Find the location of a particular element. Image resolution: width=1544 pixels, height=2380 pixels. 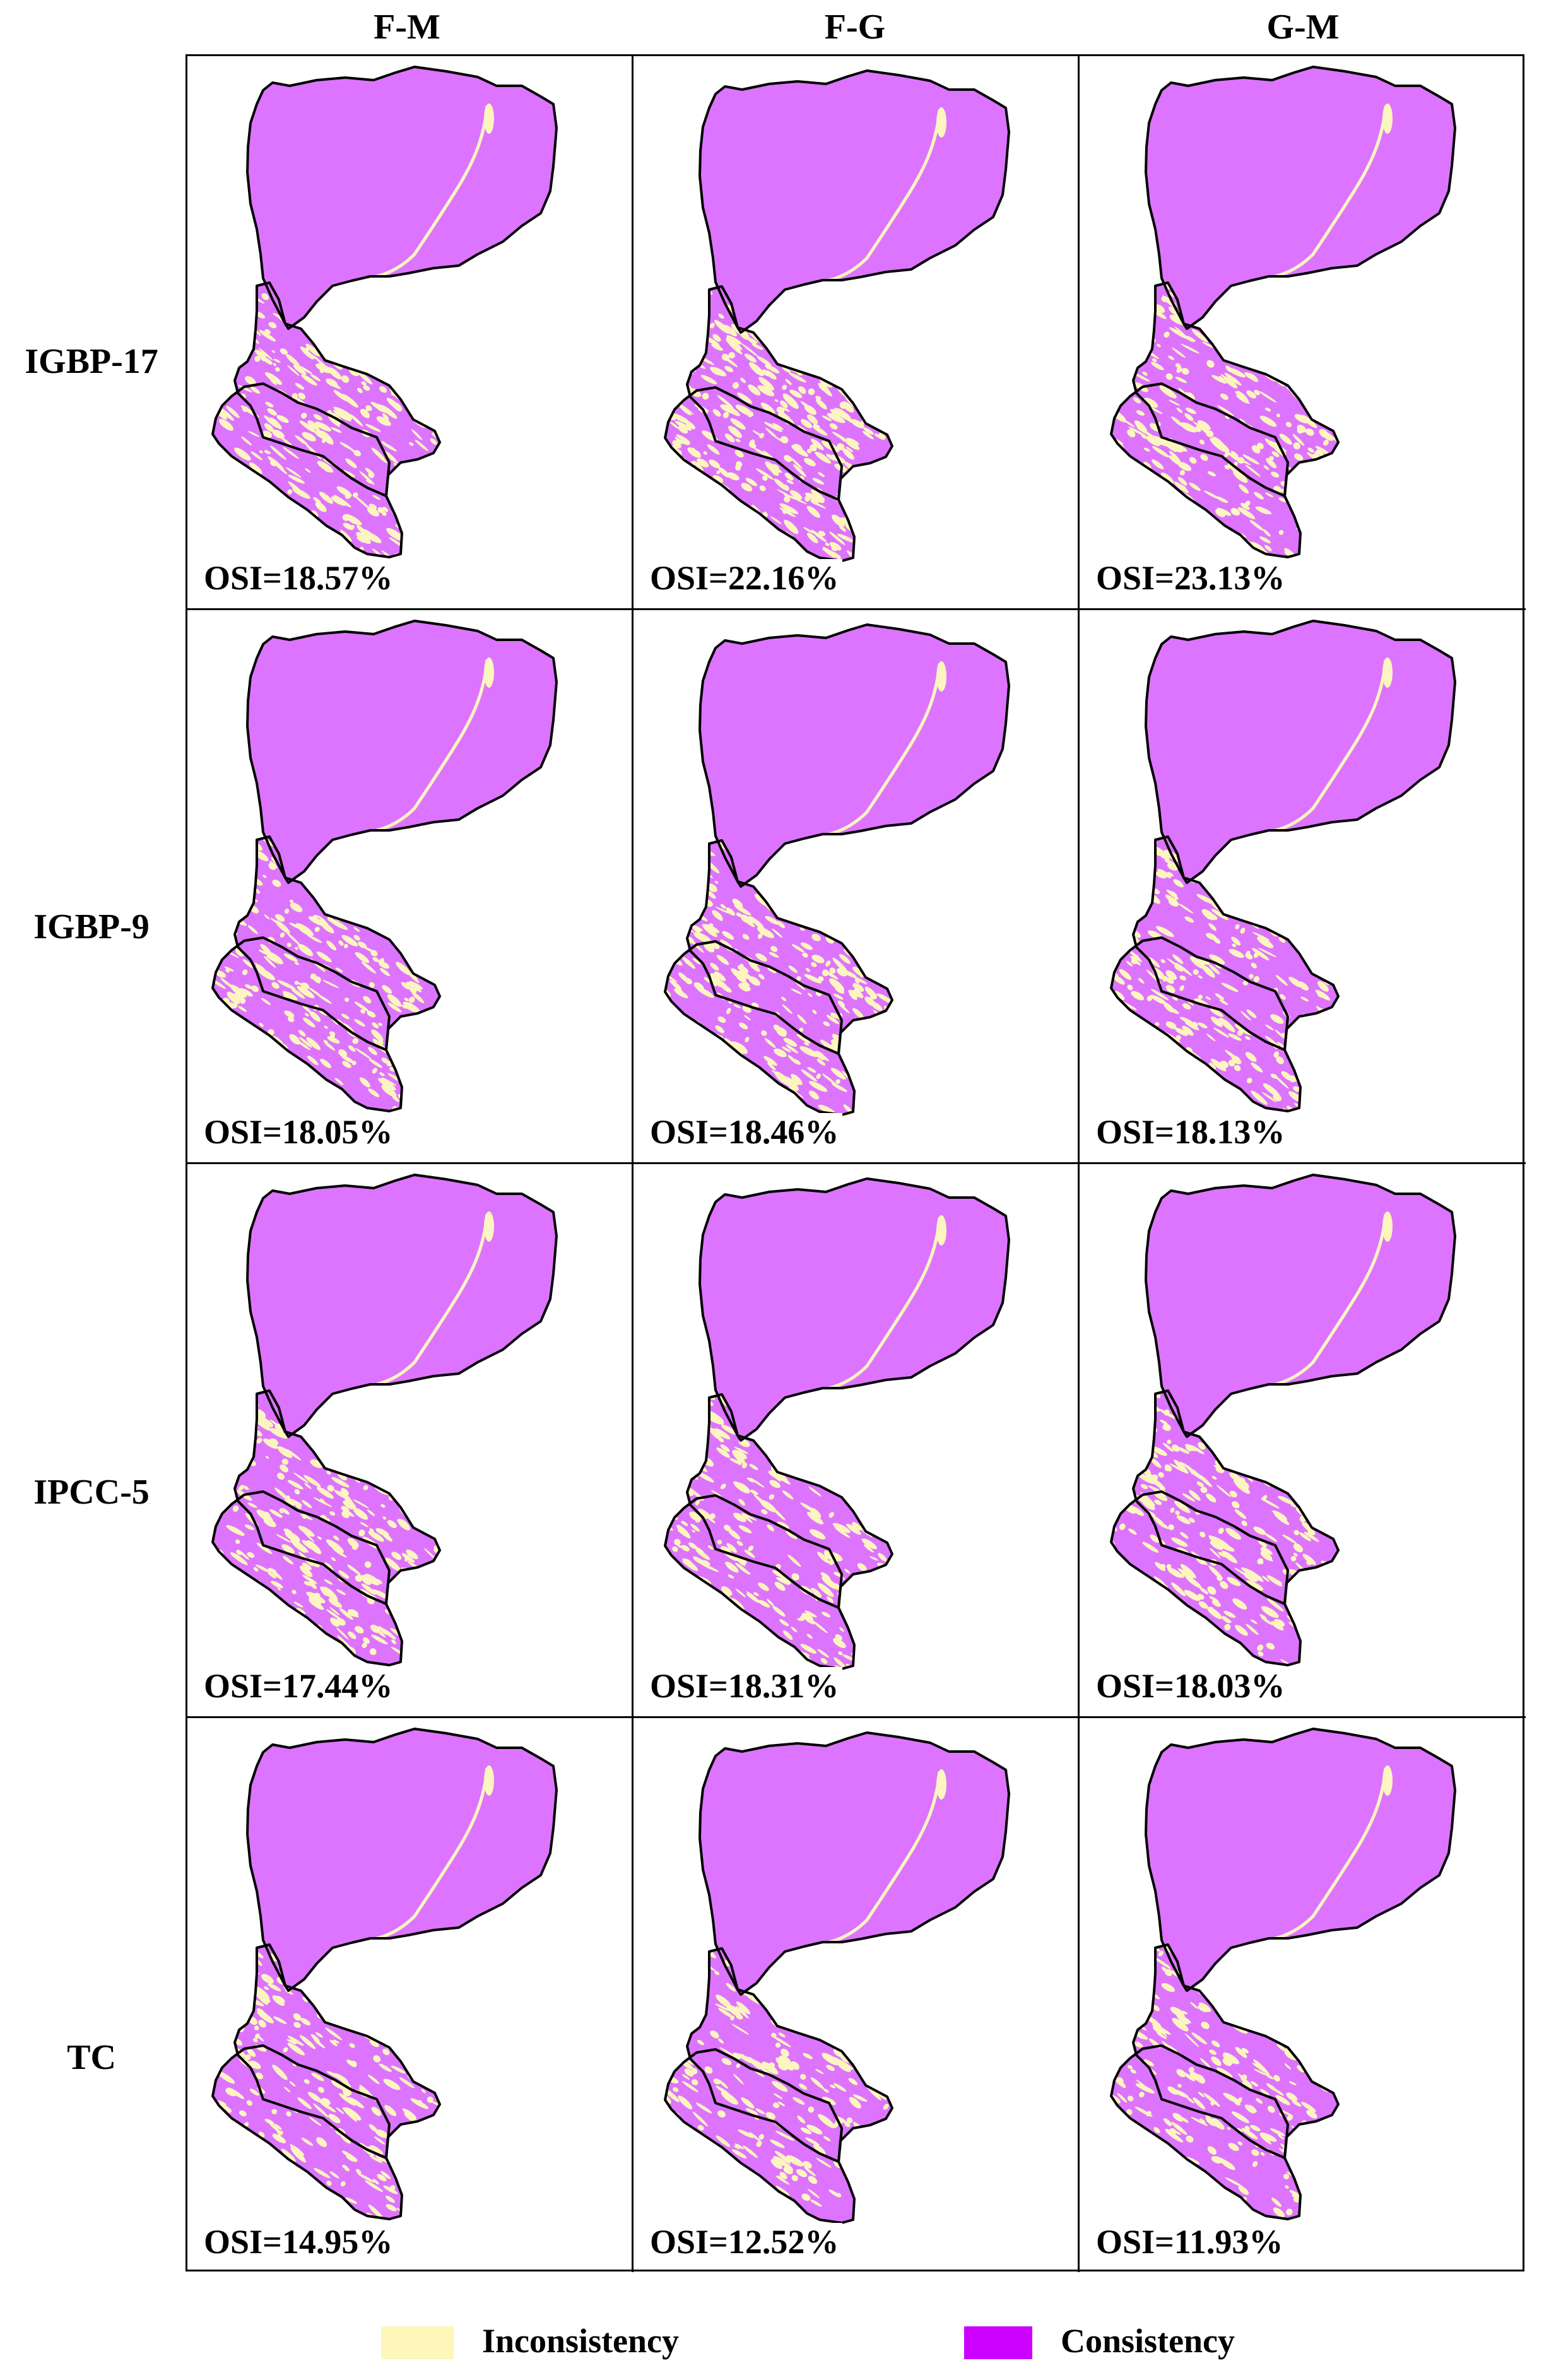

map-panel-ipcc-5-f-g: OSI=18.31% is located at coordinates (857, 1441).